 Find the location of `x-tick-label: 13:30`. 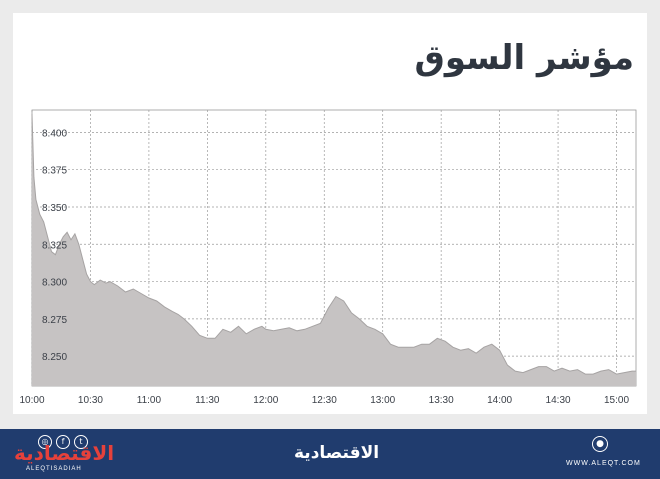

x-tick-label: 13:30 is located at coordinates (441, 400).